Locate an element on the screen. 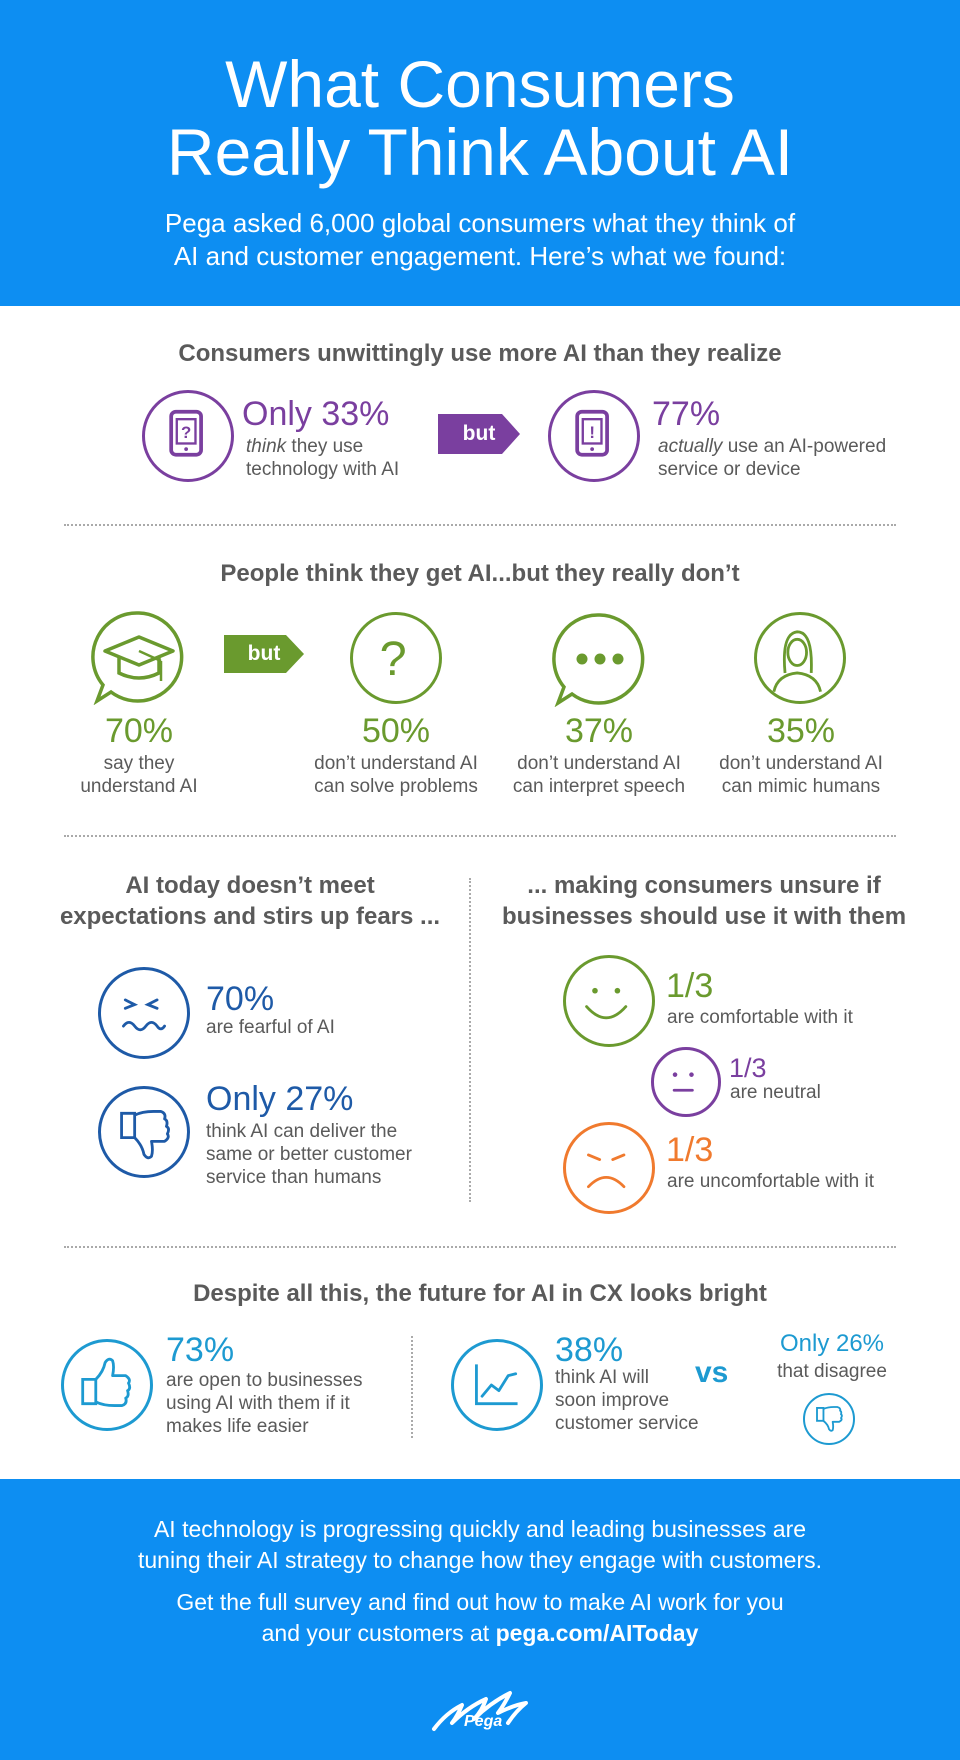 This screenshot has height=1760, width=960. stat-only-26: Only 26% is located at coordinates (832, 1343).